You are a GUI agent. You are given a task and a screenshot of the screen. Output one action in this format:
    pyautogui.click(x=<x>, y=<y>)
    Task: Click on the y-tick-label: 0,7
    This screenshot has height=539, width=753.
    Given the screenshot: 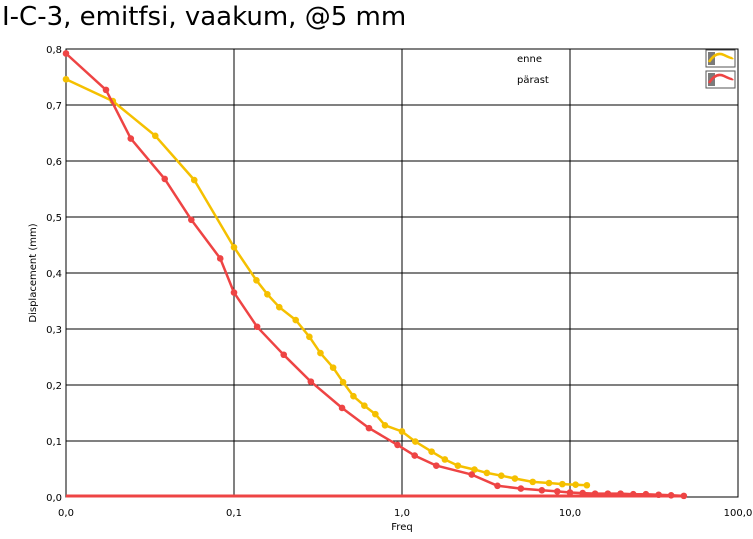 What is the action you would take?
    pyautogui.click(x=54, y=106)
    